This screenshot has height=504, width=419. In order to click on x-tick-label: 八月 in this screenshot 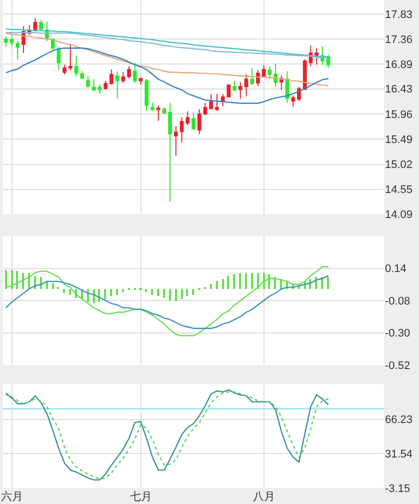, I will do `click(263, 497)`.